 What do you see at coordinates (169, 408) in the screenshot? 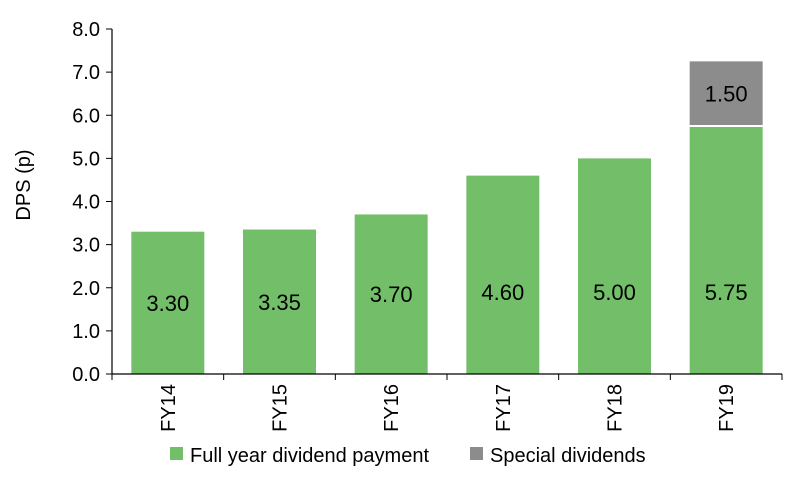
I see `x-tick-label: FY14` at bounding box center [169, 408].